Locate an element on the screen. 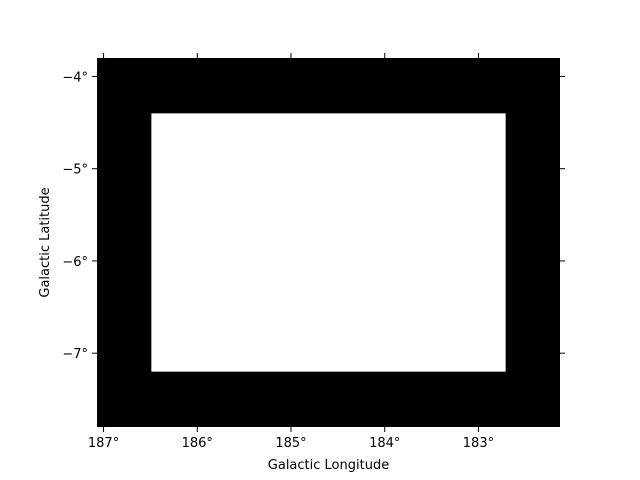  x-tick-label: 187° is located at coordinates (103, 443).